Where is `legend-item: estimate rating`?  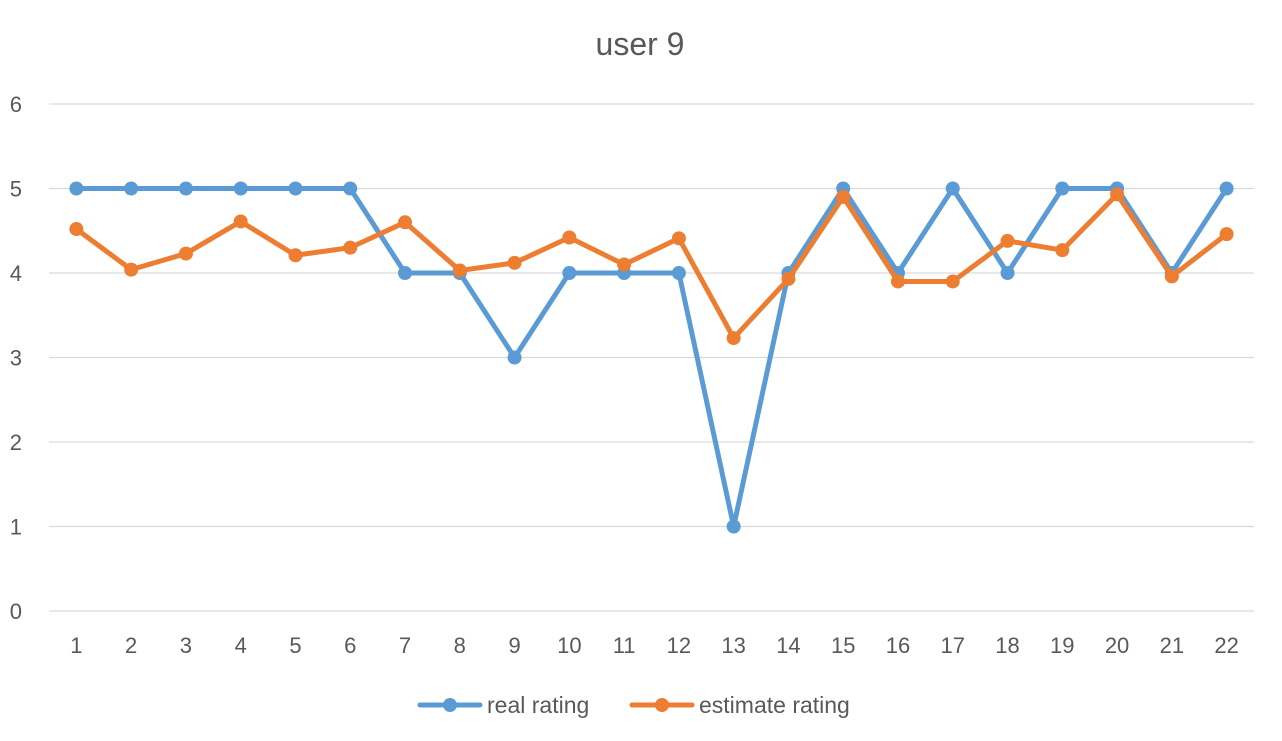
legend-item: estimate rating is located at coordinates (739, 705).